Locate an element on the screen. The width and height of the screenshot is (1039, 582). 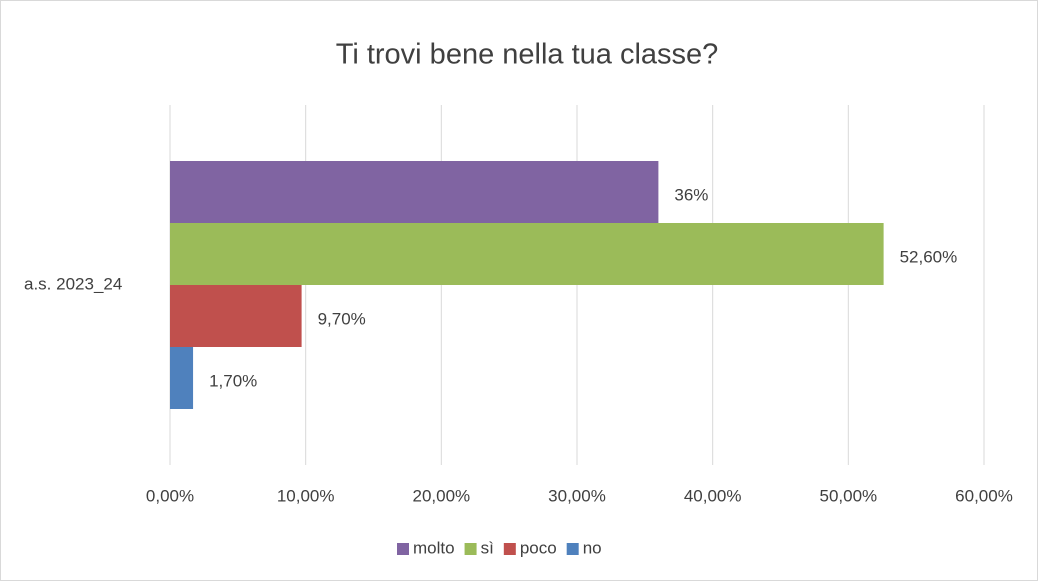
x-tick-label: 20,00% is located at coordinates (441, 495).